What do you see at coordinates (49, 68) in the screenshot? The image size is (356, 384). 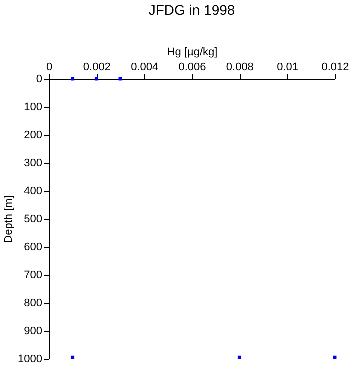 I see `x-tick-label: 0` at bounding box center [49, 68].